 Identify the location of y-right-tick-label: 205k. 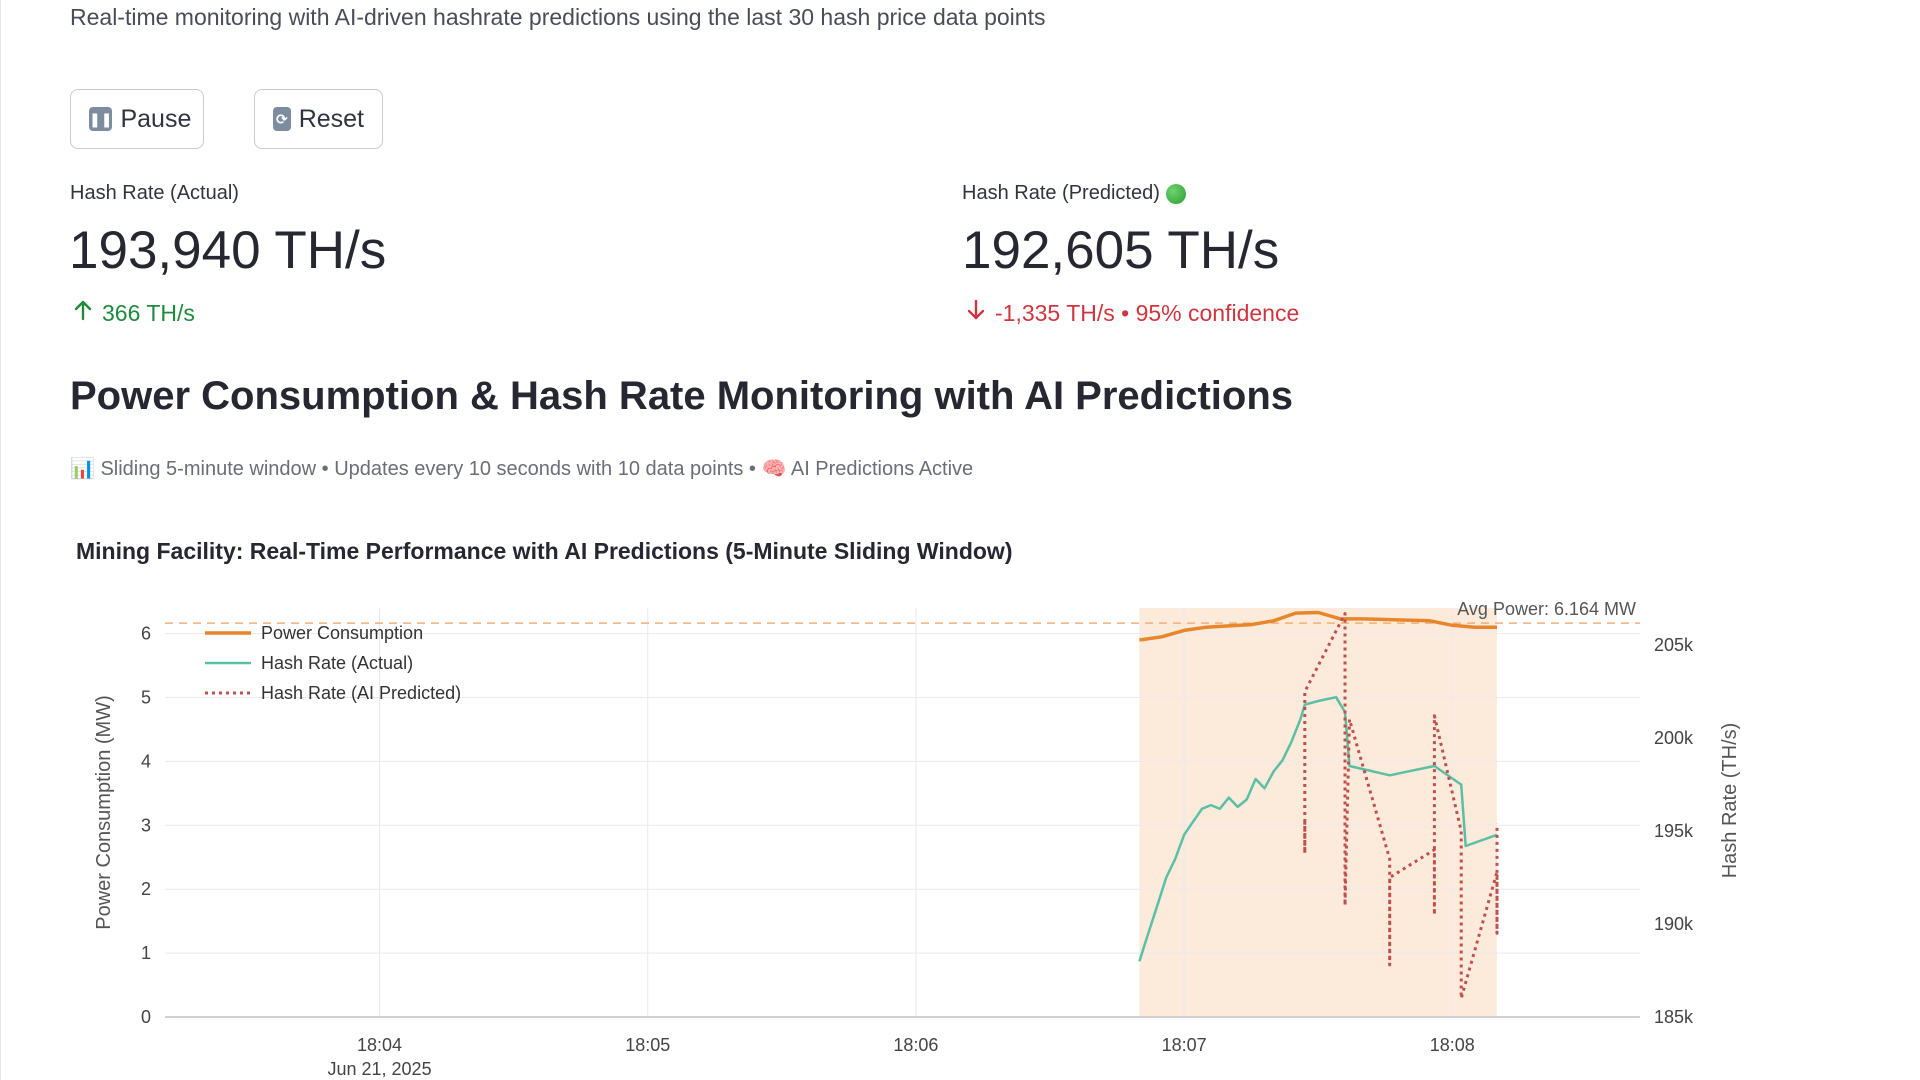
(1674, 645).